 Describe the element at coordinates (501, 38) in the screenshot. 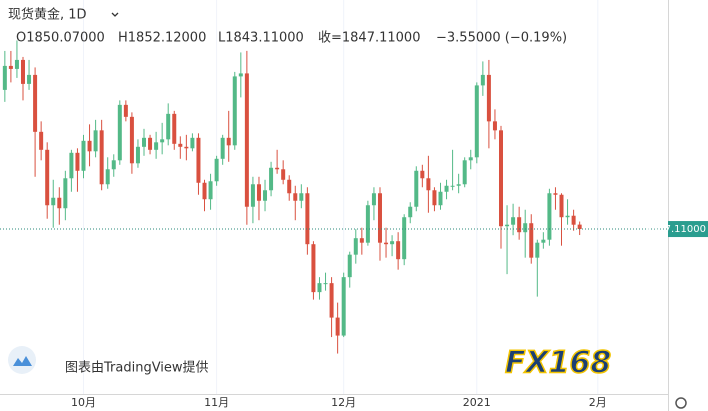

I see `ohlc-value: −3.55000 (−0.19%)` at that location.